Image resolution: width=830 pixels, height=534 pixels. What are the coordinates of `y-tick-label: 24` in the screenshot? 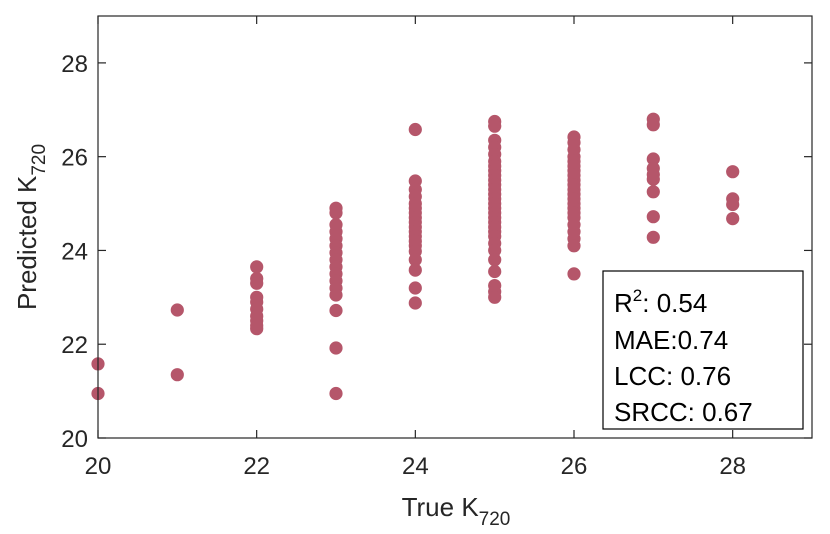 It's located at (74, 251).